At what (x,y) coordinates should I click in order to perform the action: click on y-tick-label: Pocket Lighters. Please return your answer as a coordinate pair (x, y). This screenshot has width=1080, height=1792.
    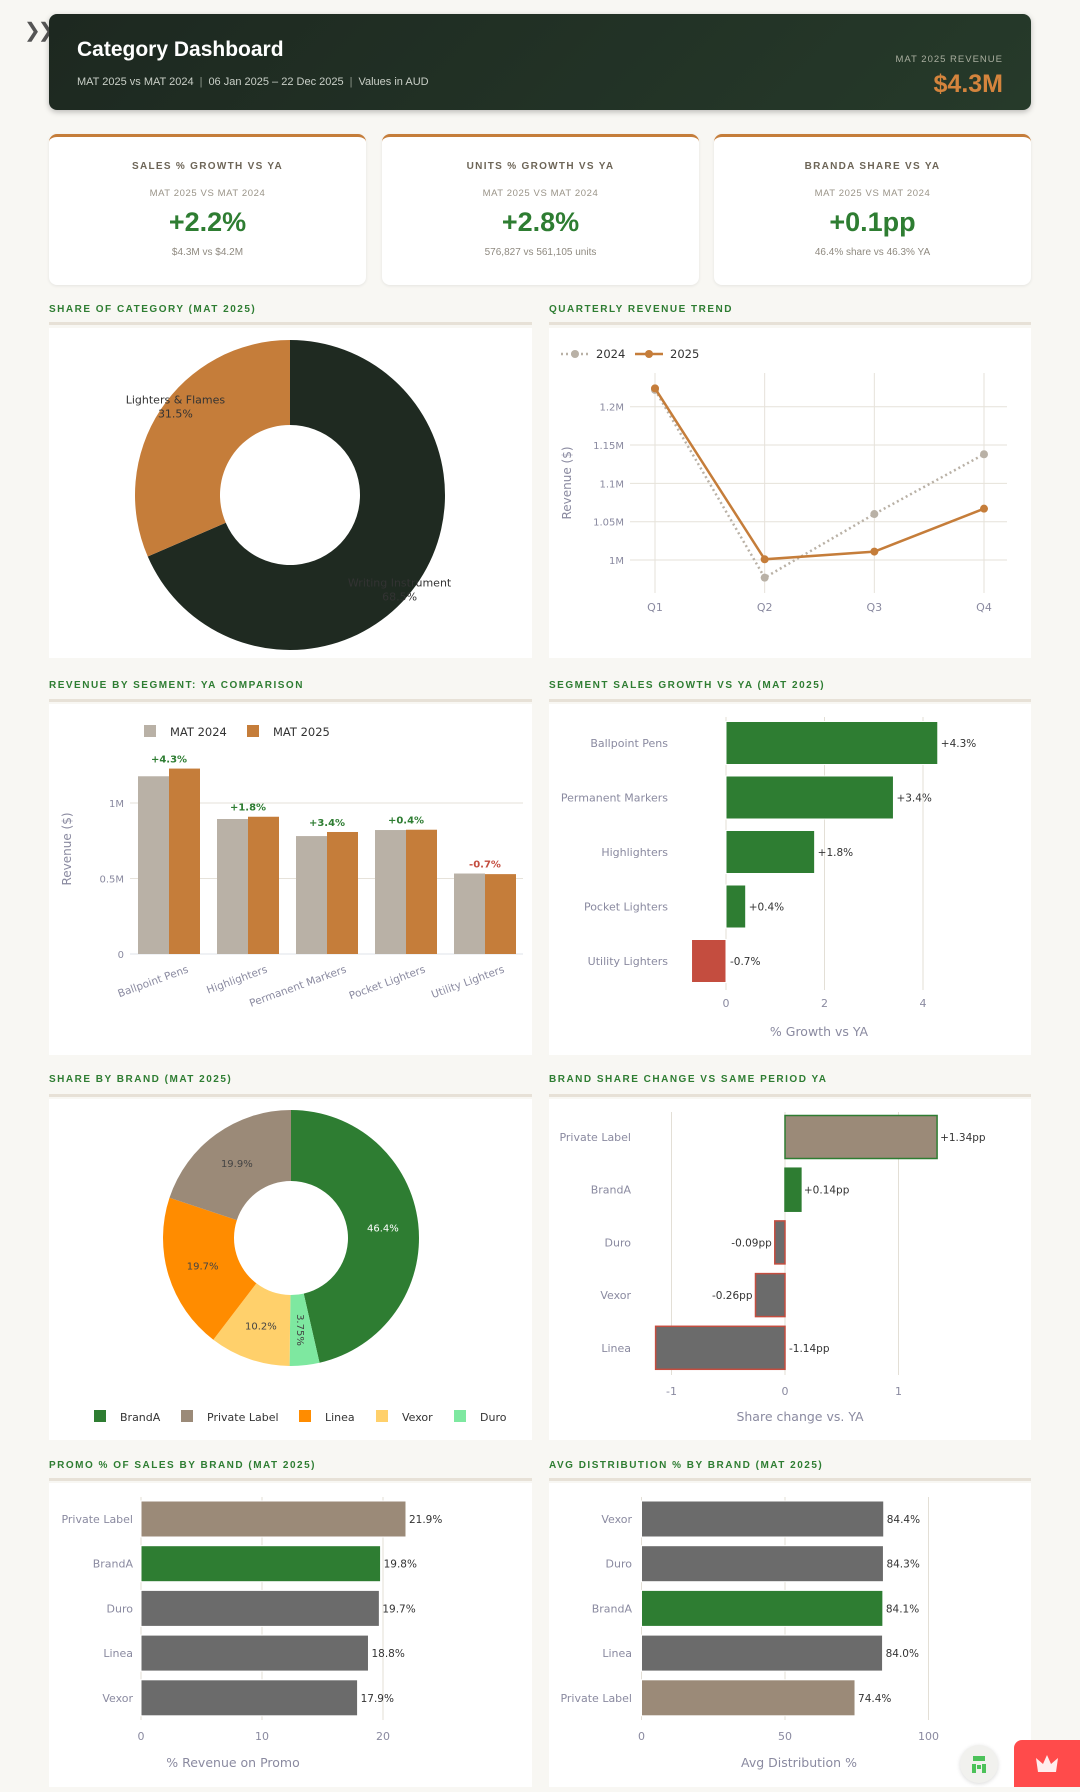
    Looking at the image, I should click on (626, 907).